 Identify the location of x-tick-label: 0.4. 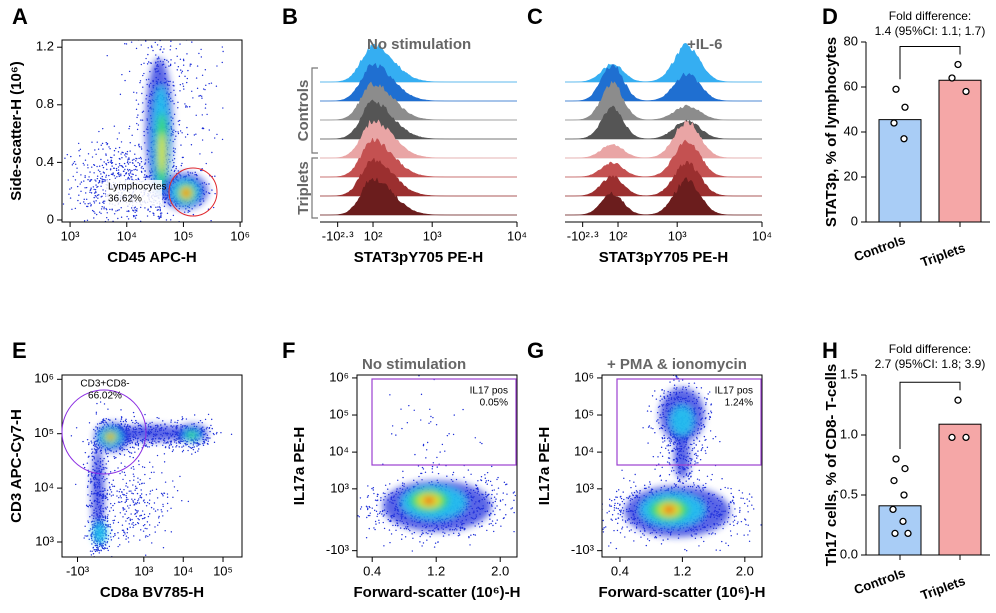
(372, 570).